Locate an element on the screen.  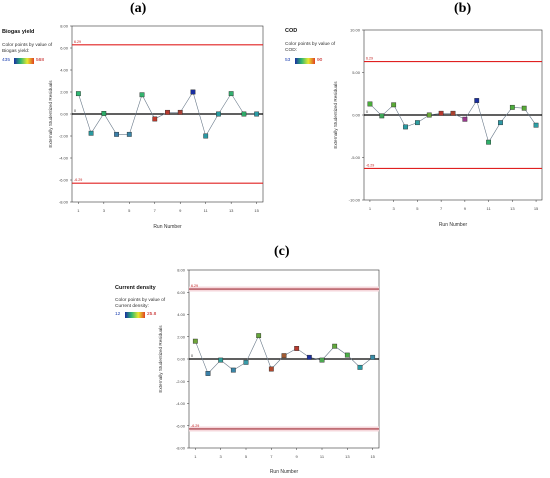
color-legend-min-c: 12 is located at coordinates (118, 314).